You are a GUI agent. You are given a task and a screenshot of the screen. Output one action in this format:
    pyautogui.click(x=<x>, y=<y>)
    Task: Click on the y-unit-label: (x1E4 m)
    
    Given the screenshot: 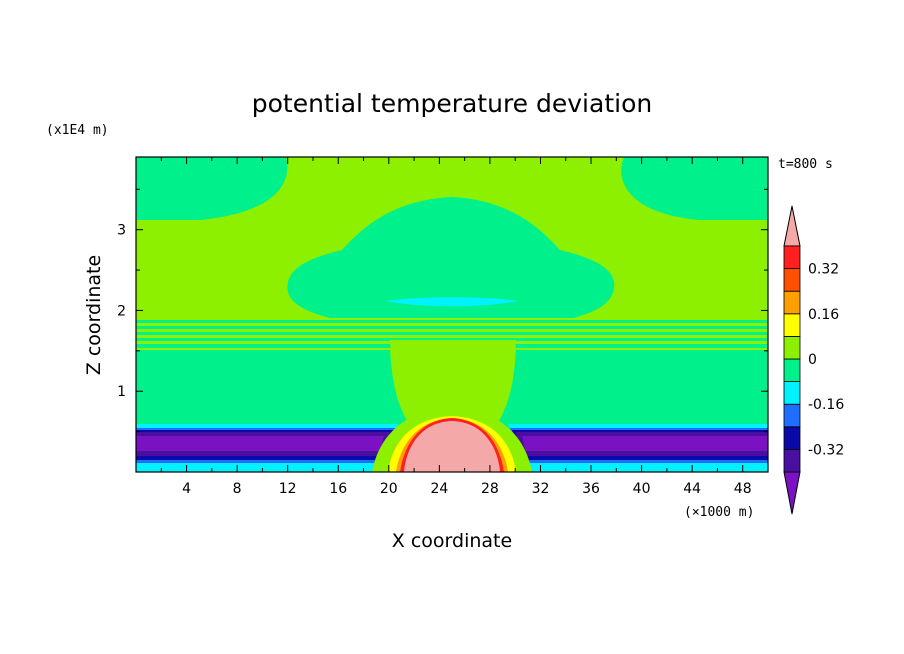 What is the action you would take?
    pyautogui.click(x=77, y=130)
    